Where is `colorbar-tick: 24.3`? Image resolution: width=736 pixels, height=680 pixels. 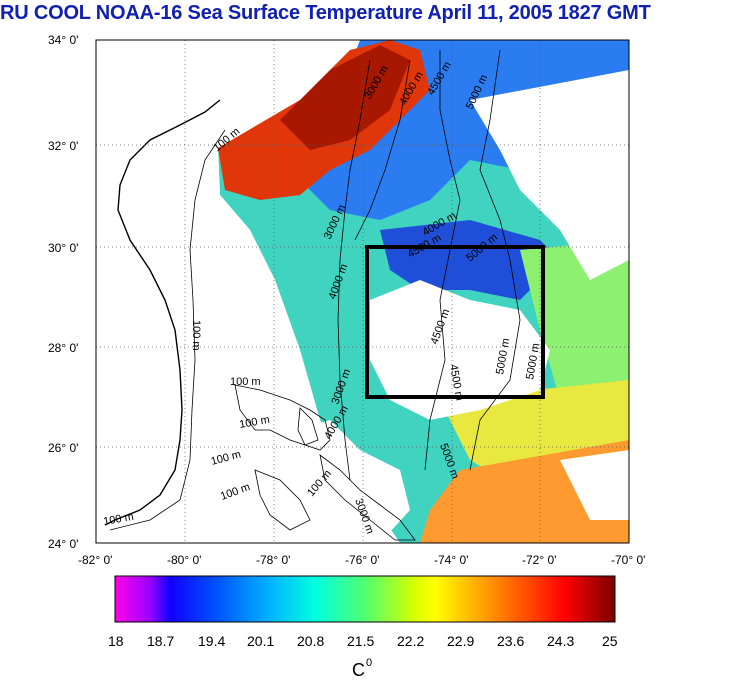 colorbar-tick: 24.3 is located at coordinates (560, 641).